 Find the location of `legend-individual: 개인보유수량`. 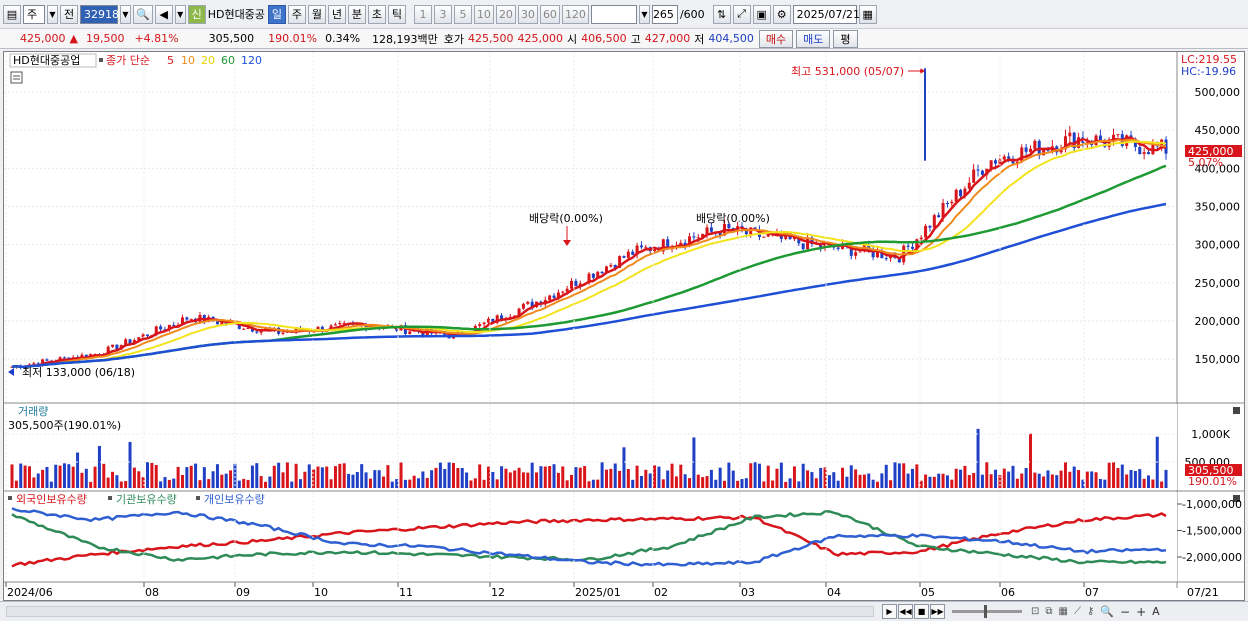

legend-individual: 개인보유수량 is located at coordinates (234, 499).